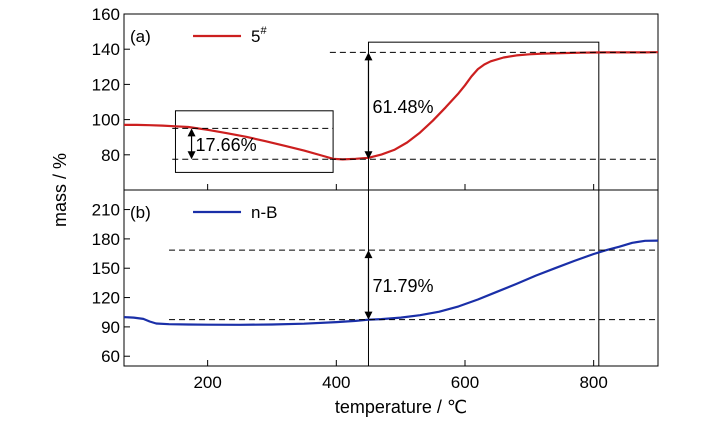 The width and height of the screenshot is (728, 424). I want to click on legend-entry: n-B, so click(264, 212).